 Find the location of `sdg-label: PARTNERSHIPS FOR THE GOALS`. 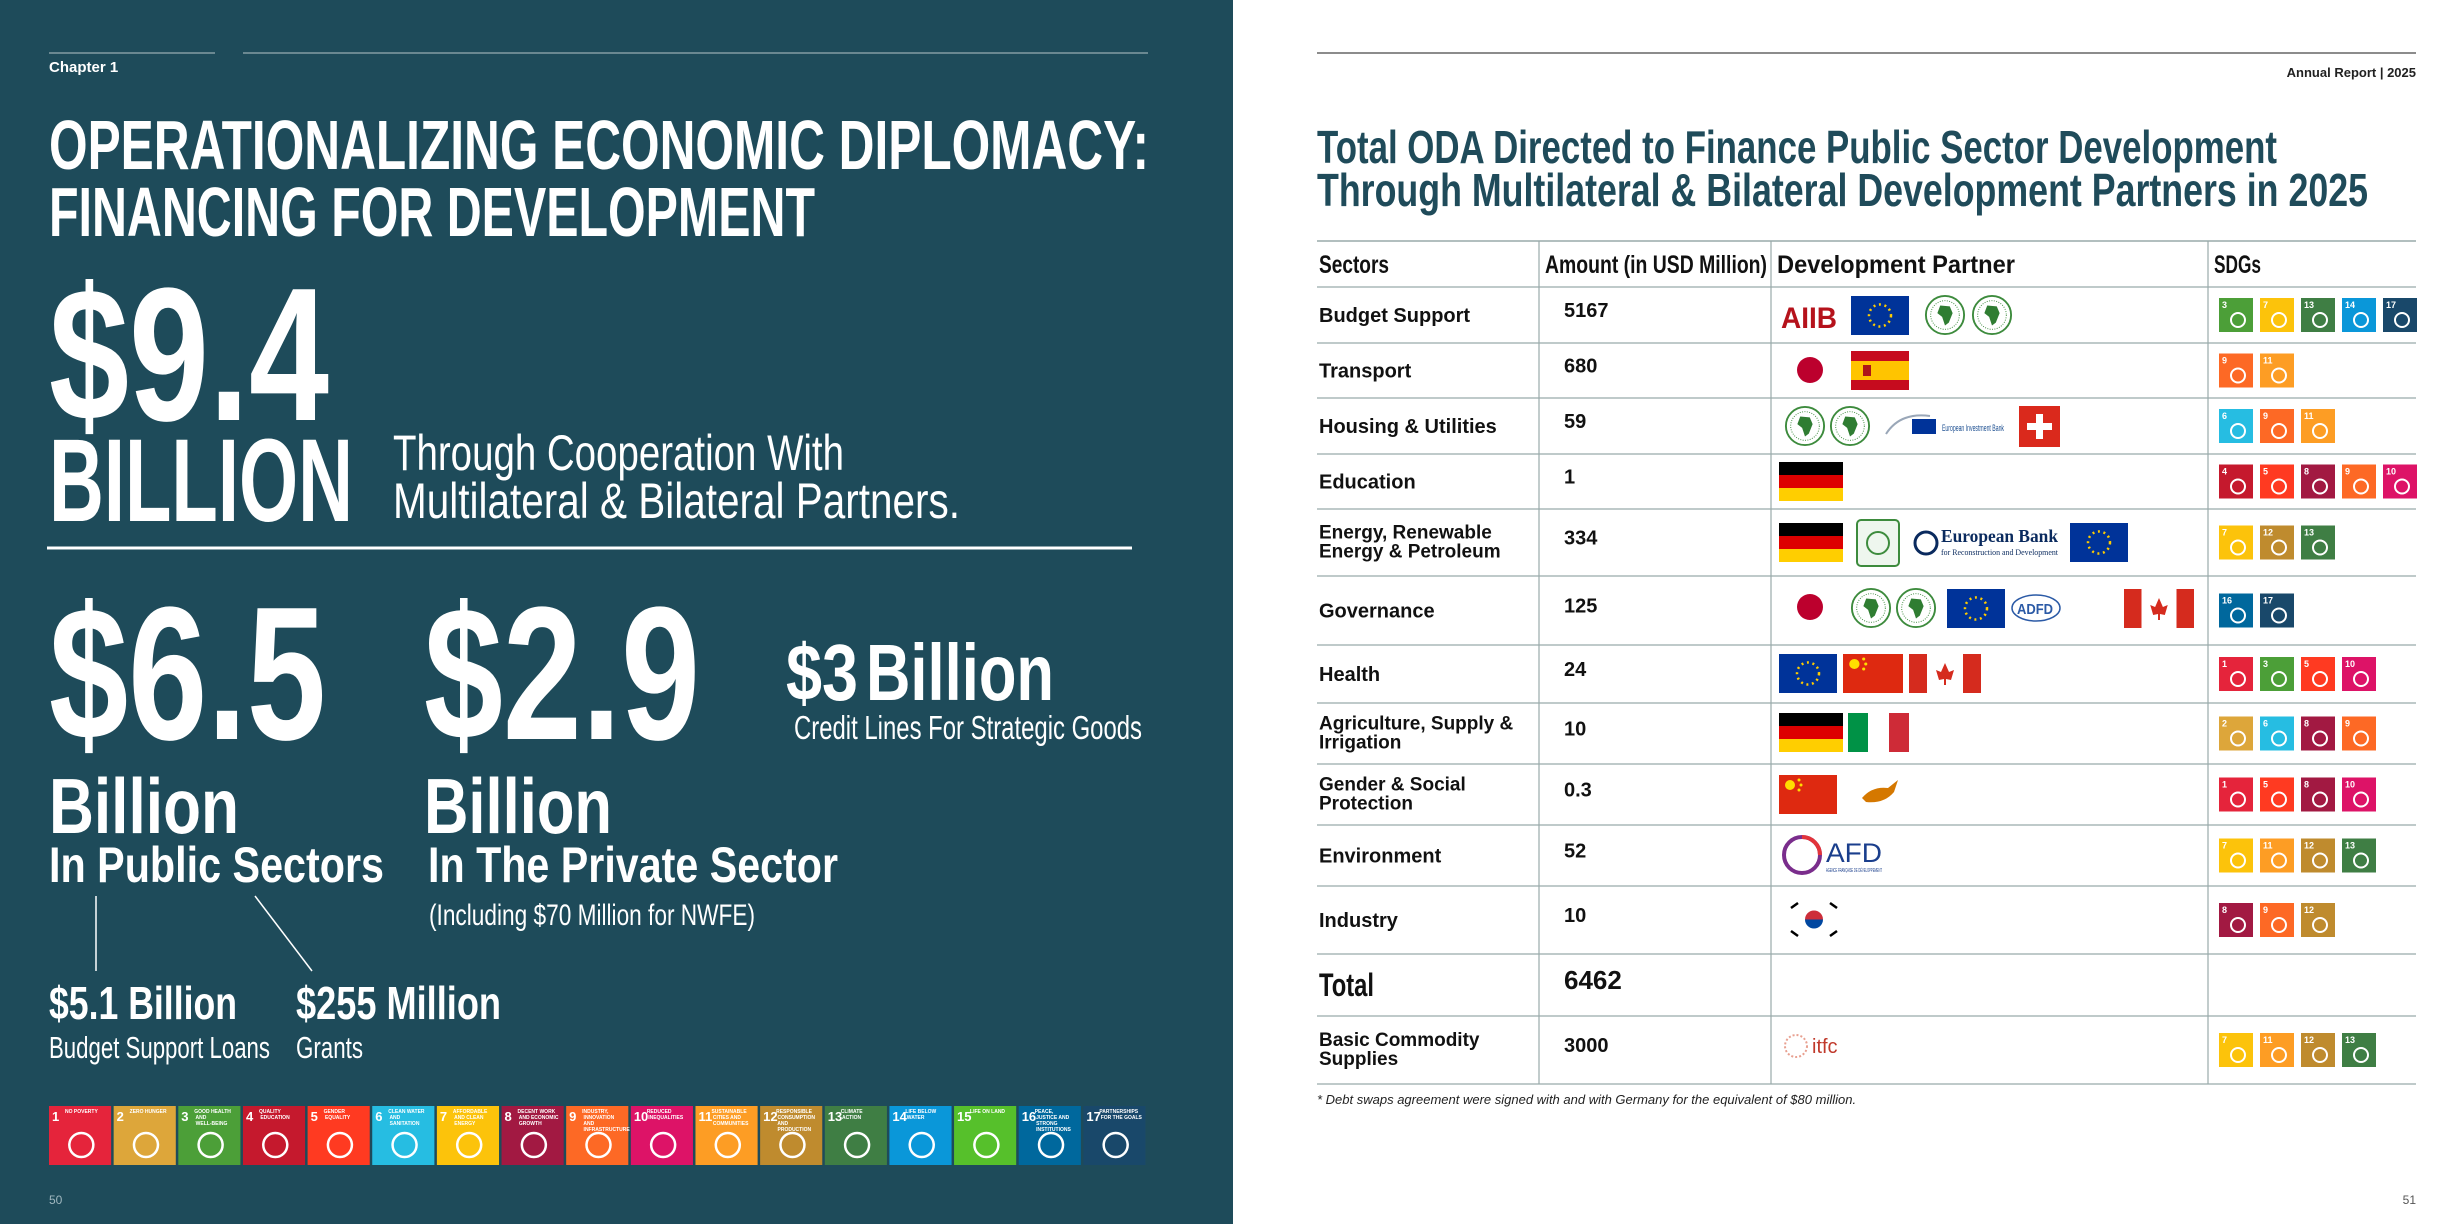

sdg-label: PARTNERSHIPS FOR THE GOALS is located at coordinates (1120, 1115).